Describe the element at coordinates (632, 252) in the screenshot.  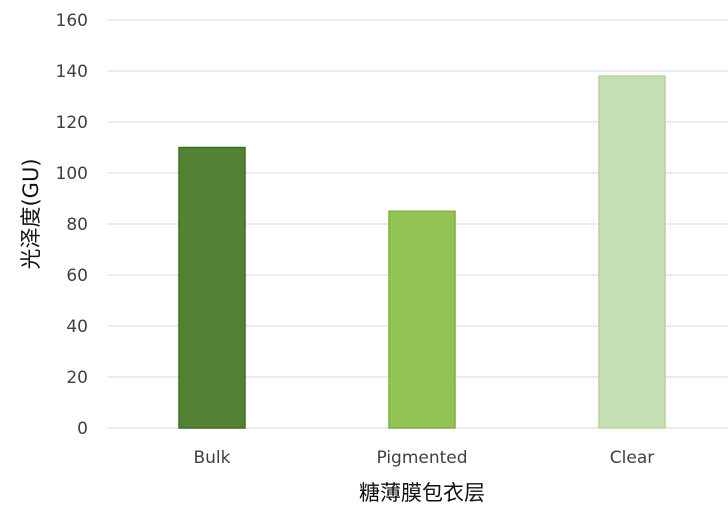
I see `bar-clear` at that location.